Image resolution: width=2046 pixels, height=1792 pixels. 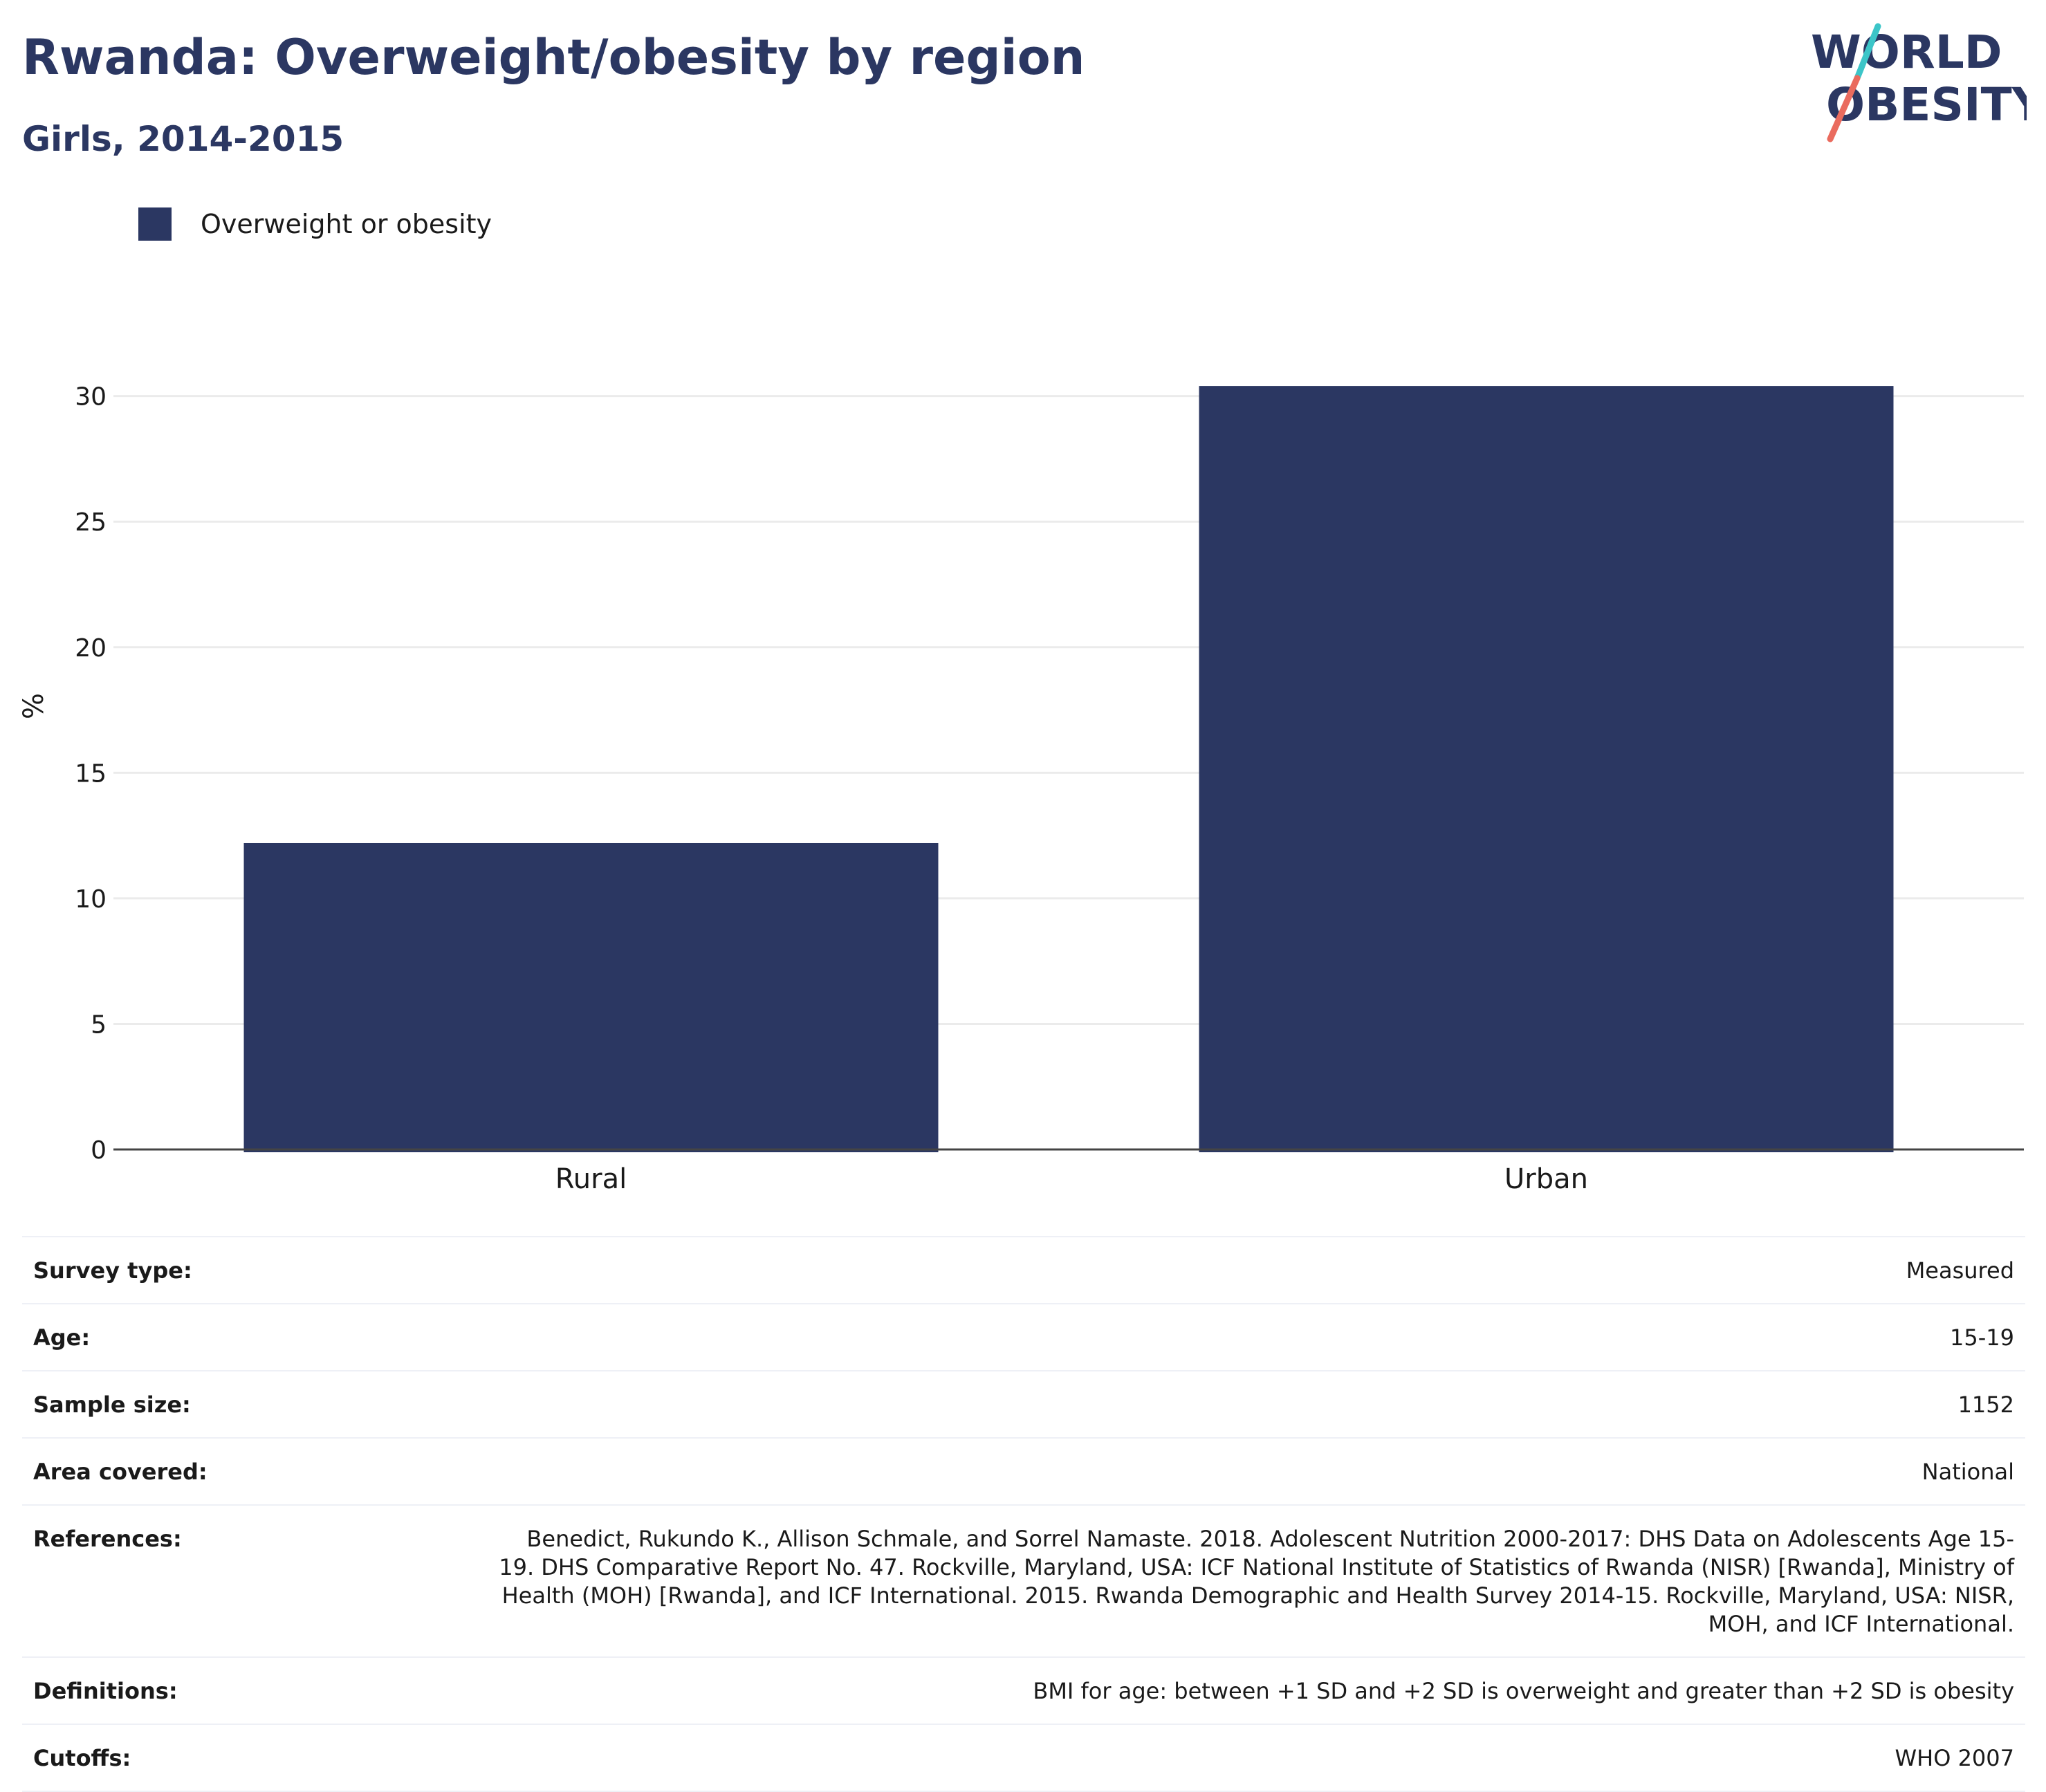 What do you see at coordinates (99, 1025) in the screenshot?
I see `y-tick-label: 5` at bounding box center [99, 1025].